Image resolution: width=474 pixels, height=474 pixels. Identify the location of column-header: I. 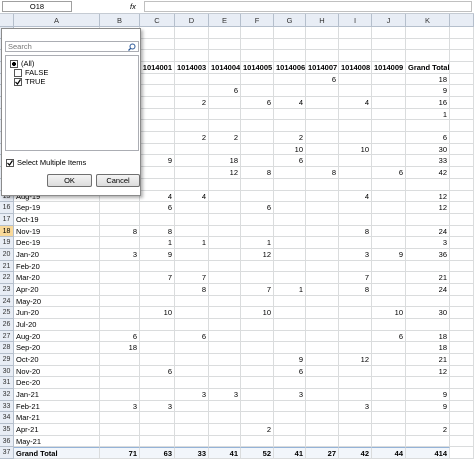
(355, 20).